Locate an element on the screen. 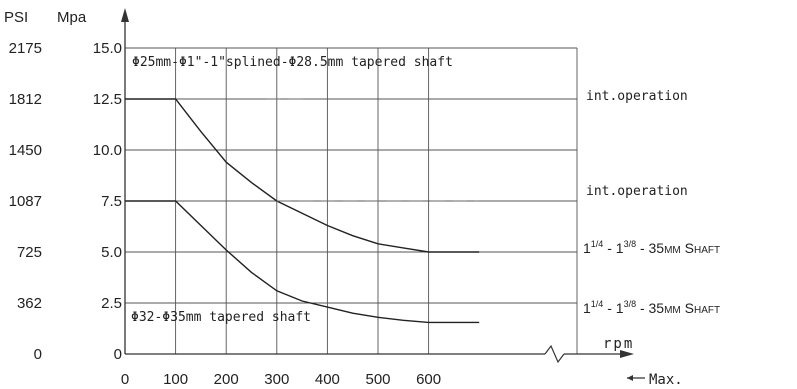  psi-tick-label: 0 is located at coordinates (38, 354).